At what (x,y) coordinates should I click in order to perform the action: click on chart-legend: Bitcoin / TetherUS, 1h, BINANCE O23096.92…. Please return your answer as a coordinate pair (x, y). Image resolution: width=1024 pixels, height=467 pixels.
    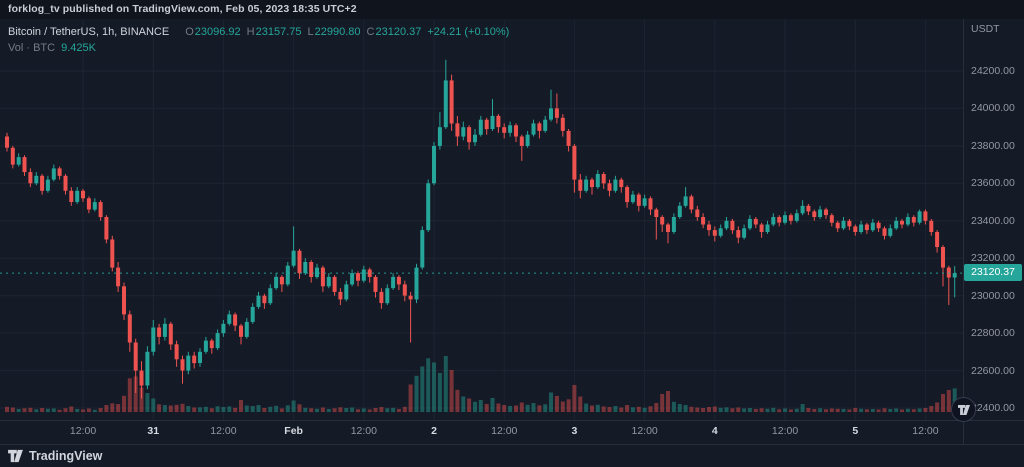
    Looking at the image, I should click on (258, 40).